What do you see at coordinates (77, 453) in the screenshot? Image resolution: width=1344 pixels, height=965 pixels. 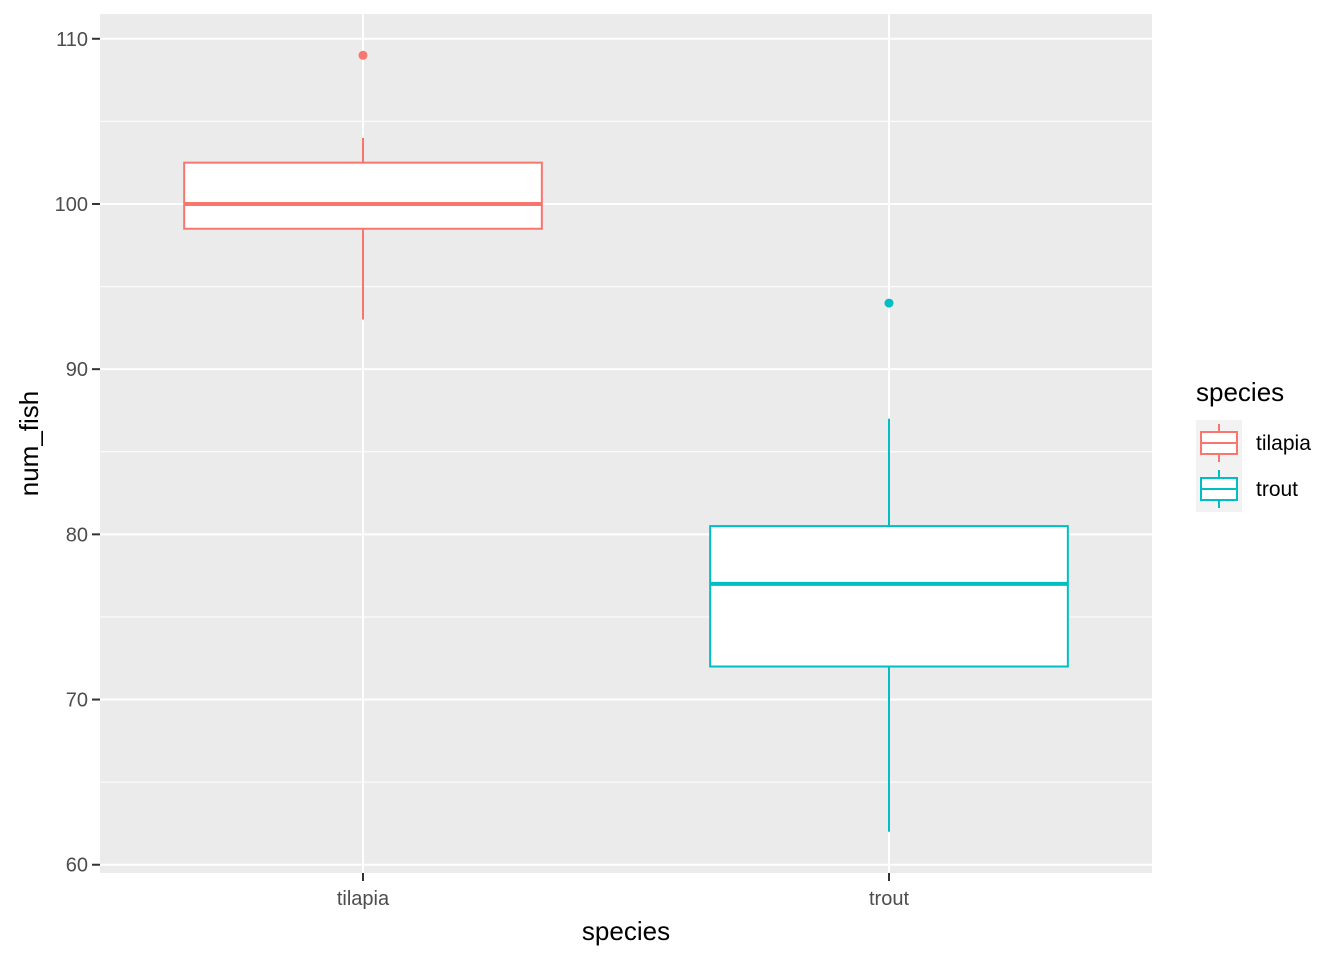 I see `y-axis: 60 70 80 90 100 110` at bounding box center [77, 453].